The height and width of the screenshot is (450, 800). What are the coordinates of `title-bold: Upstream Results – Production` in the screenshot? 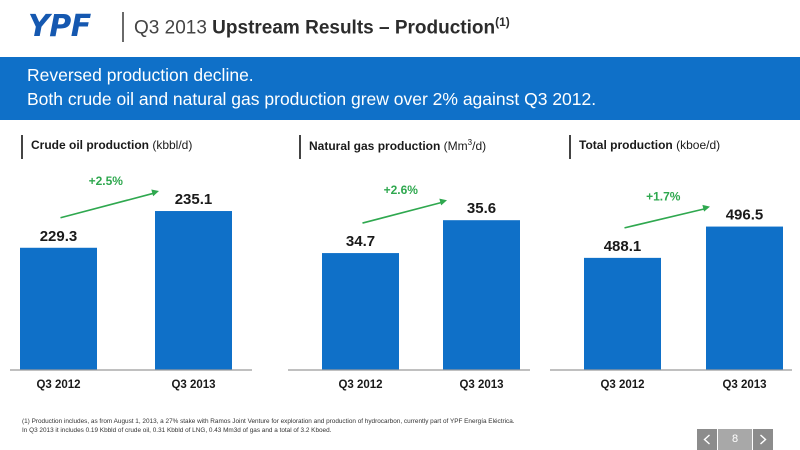 It's located at (354, 28).